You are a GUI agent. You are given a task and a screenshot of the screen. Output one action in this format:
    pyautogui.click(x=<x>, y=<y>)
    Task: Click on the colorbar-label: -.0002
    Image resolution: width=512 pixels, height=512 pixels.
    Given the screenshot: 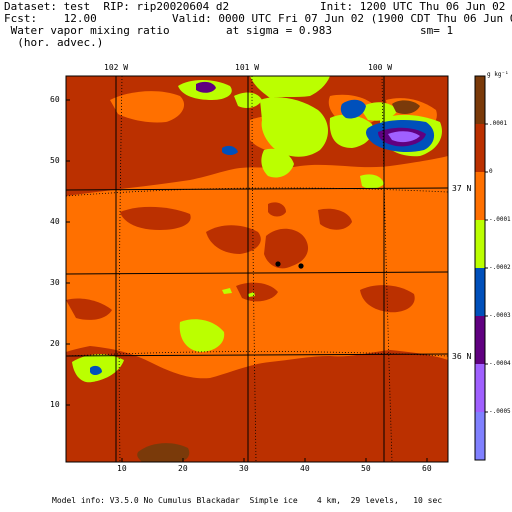 What is the action you would take?
    pyautogui.click(x=500, y=267)
    